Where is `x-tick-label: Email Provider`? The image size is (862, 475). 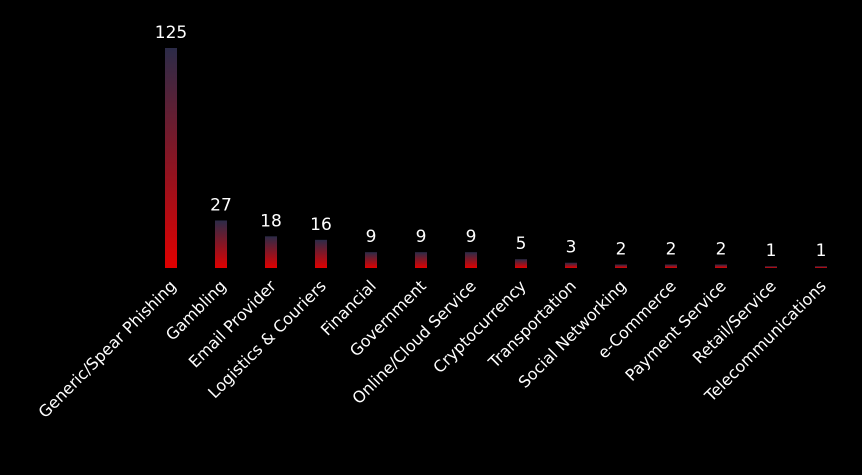
x-tick-label: Email Provider is located at coordinates (232, 323).